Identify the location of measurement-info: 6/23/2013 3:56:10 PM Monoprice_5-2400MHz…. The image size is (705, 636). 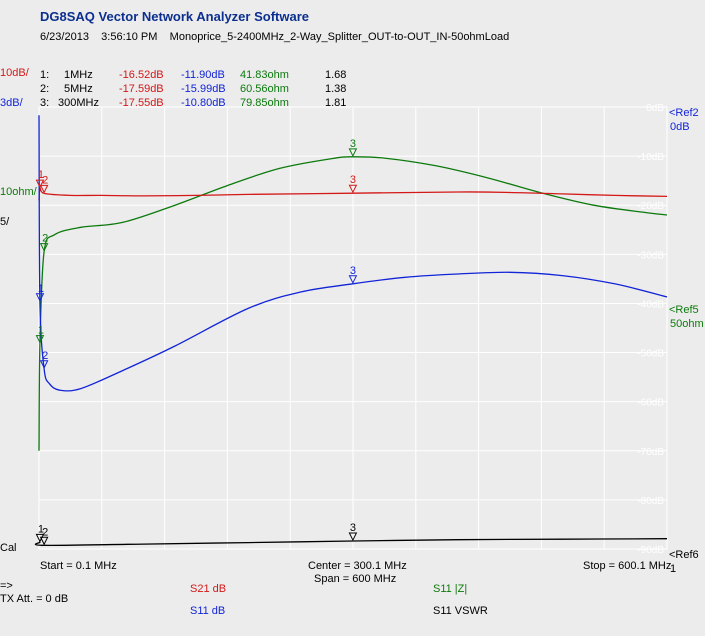
(274, 37).